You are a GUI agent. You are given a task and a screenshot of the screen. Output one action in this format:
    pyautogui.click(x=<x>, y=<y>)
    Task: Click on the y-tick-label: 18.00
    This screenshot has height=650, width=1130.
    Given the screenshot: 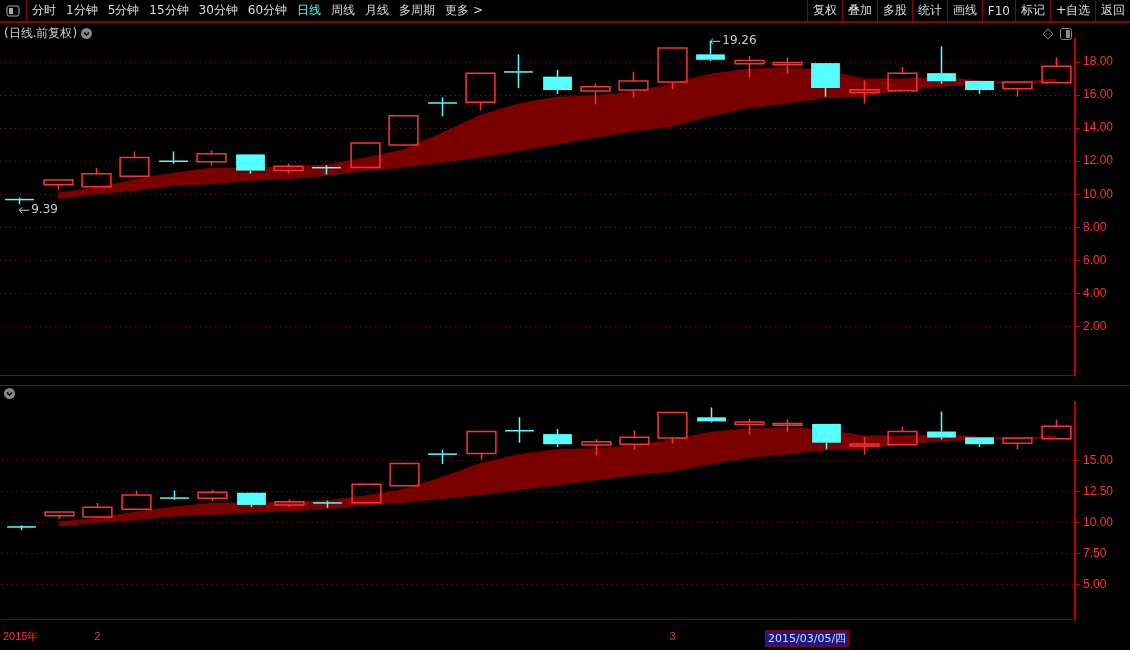 What is the action you would take?
    pyautogui.click(x=1098, y=61)
    